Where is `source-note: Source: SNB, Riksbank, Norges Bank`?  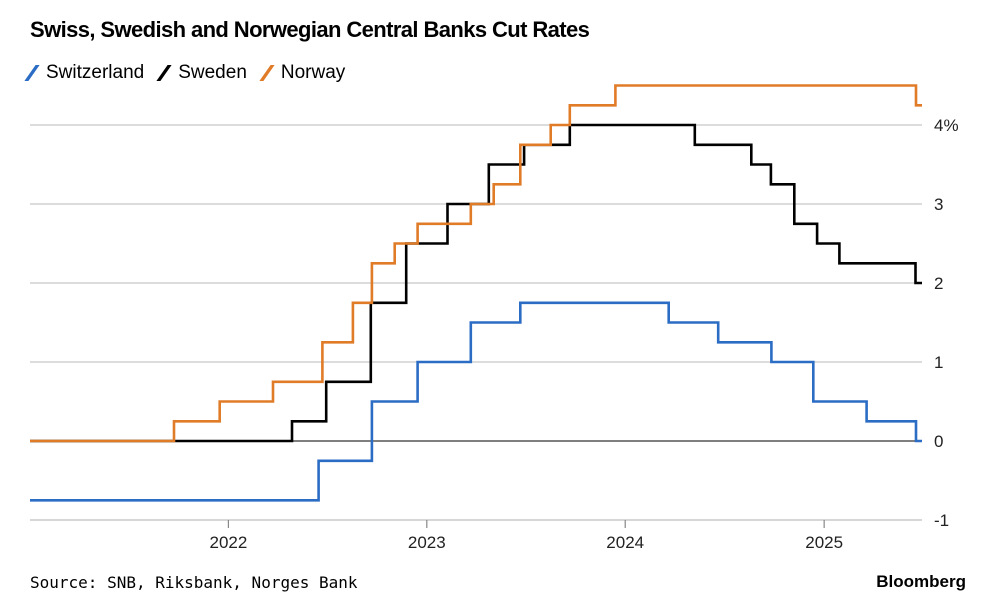 source-note: Source: SNB, Riksbank, Norges Bank is located at coordinates (194, 582).